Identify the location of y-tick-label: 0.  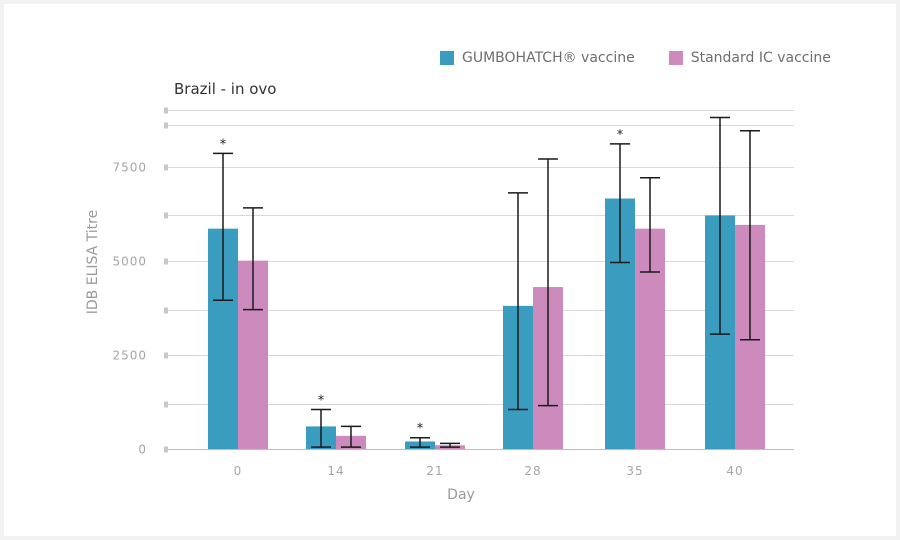
(142, 450).